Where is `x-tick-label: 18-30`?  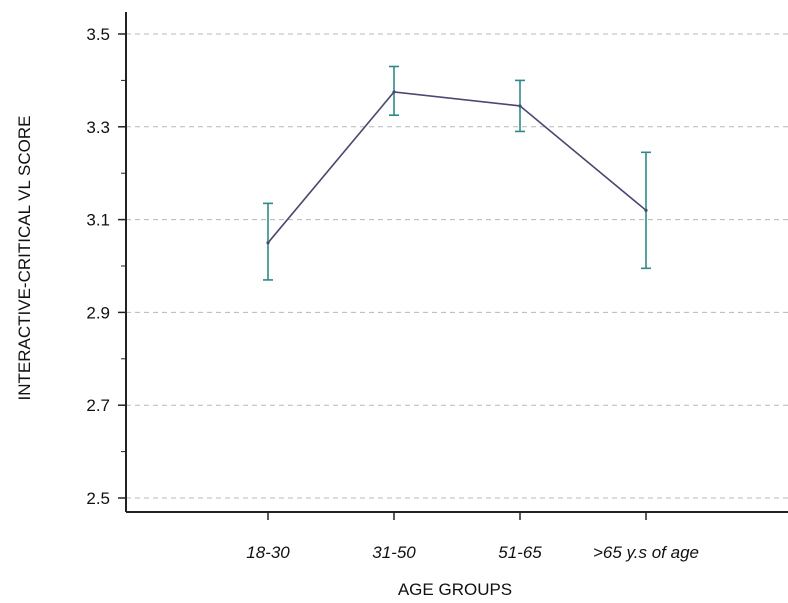 x-tick-label: 18-30 is located at coordinates (268, 552).